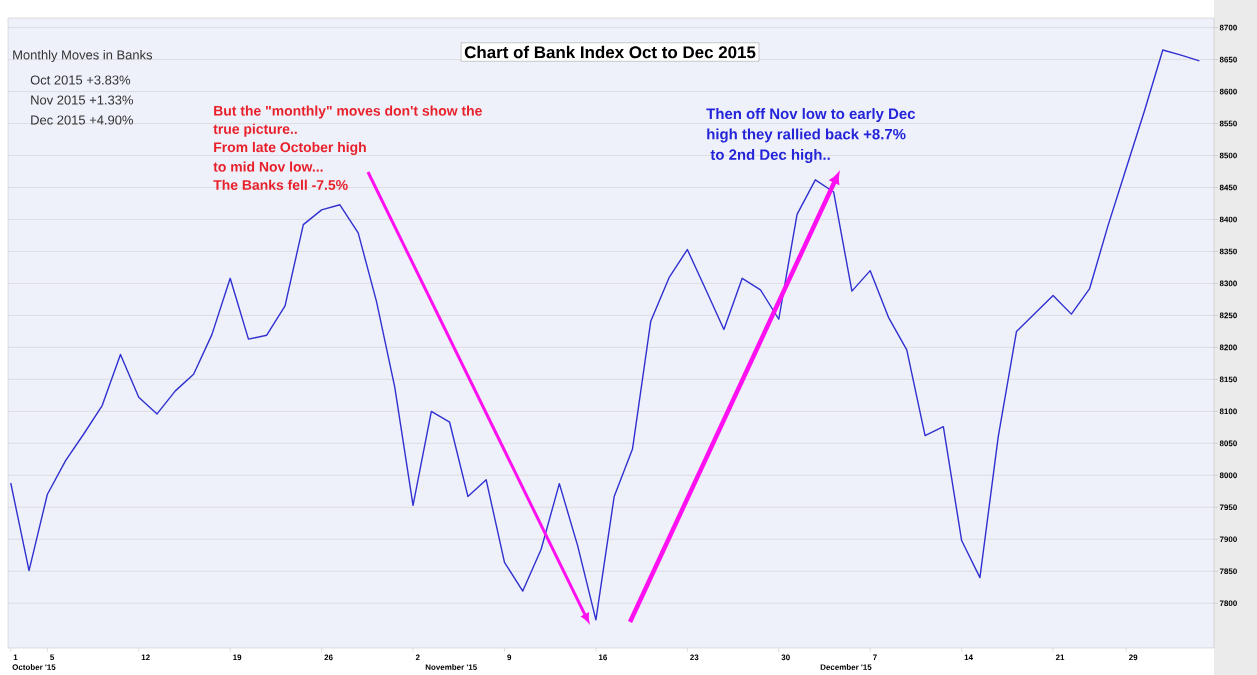 This screenshot has width=1257, height=675. I want to click on annotation: Dec 2015 +4.90%, so click(82, 120).